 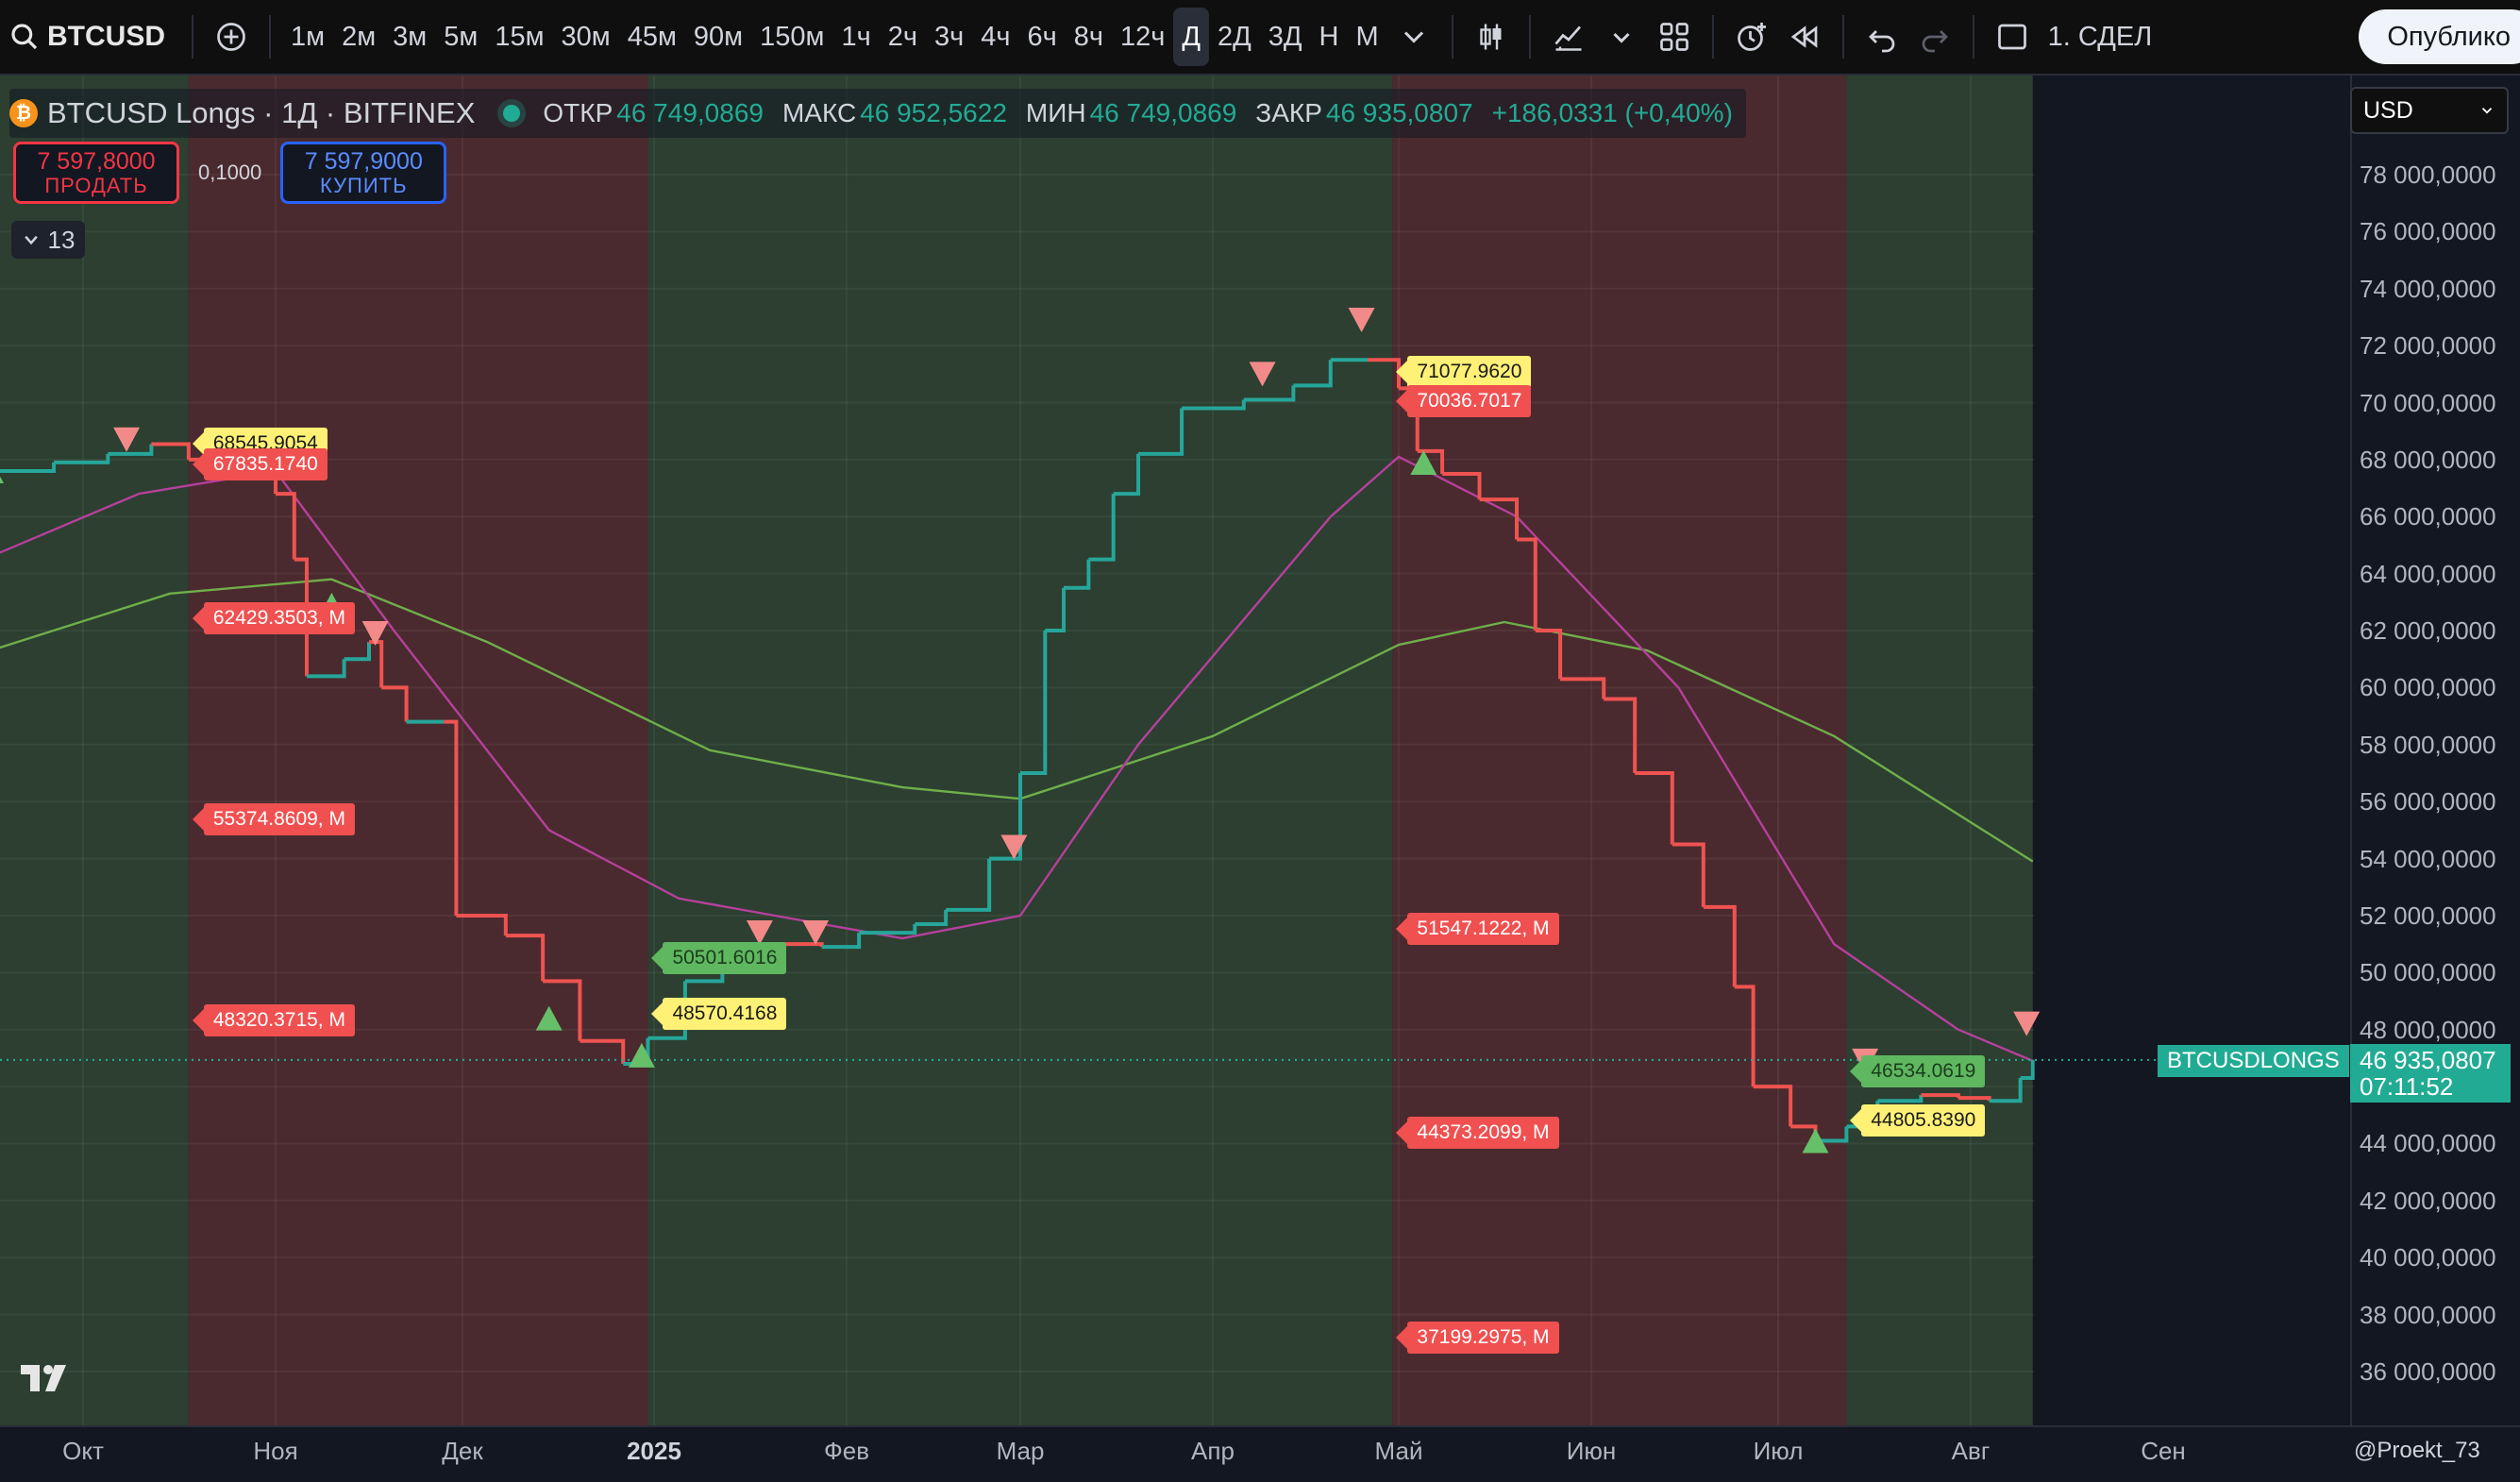 I want to click on time-tick: Окт, so click(x=83, y=1451).